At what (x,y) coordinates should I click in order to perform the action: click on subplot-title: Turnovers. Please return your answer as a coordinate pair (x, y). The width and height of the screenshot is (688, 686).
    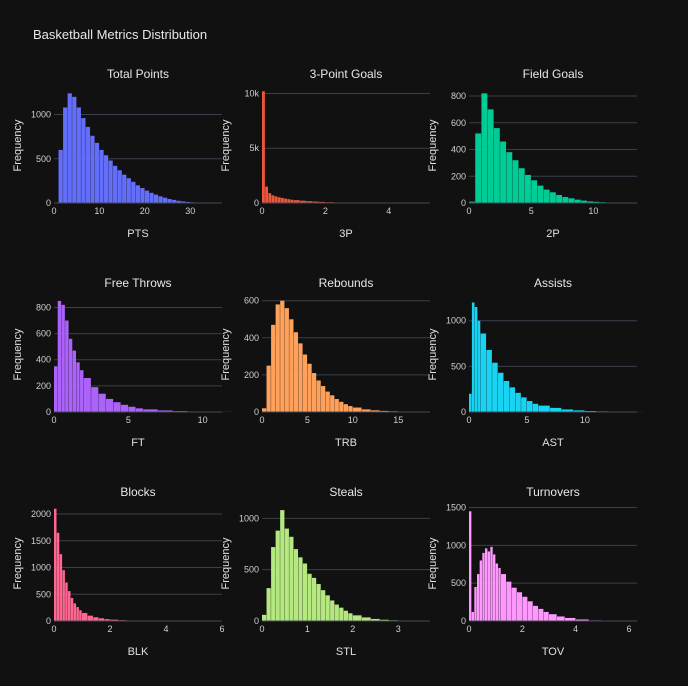
    Looking at the image, I should click on (553, 492).